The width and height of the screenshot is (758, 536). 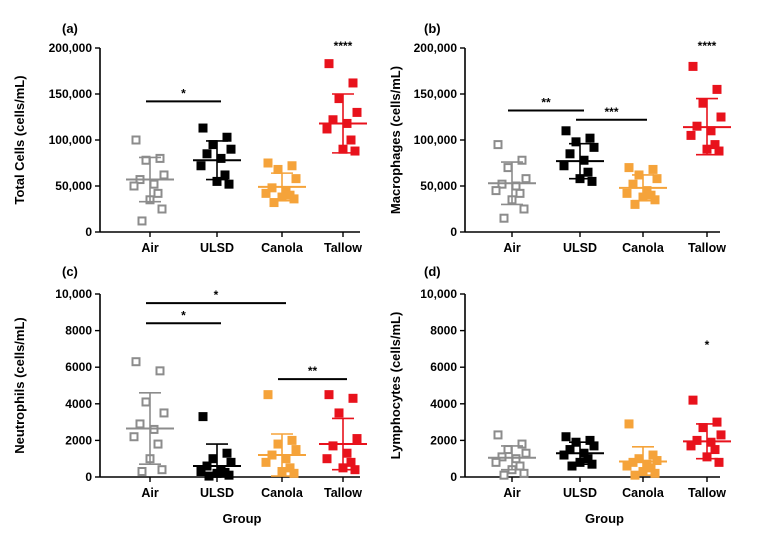 I want to click on y-tick-label: 150,000, so click(x=436, y=94).